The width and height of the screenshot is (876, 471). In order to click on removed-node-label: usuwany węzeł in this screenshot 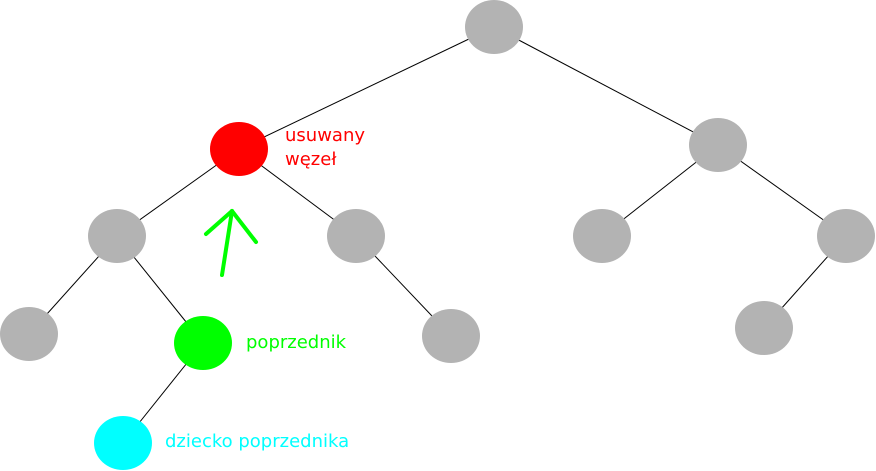, I will do `click(325, 148)`.